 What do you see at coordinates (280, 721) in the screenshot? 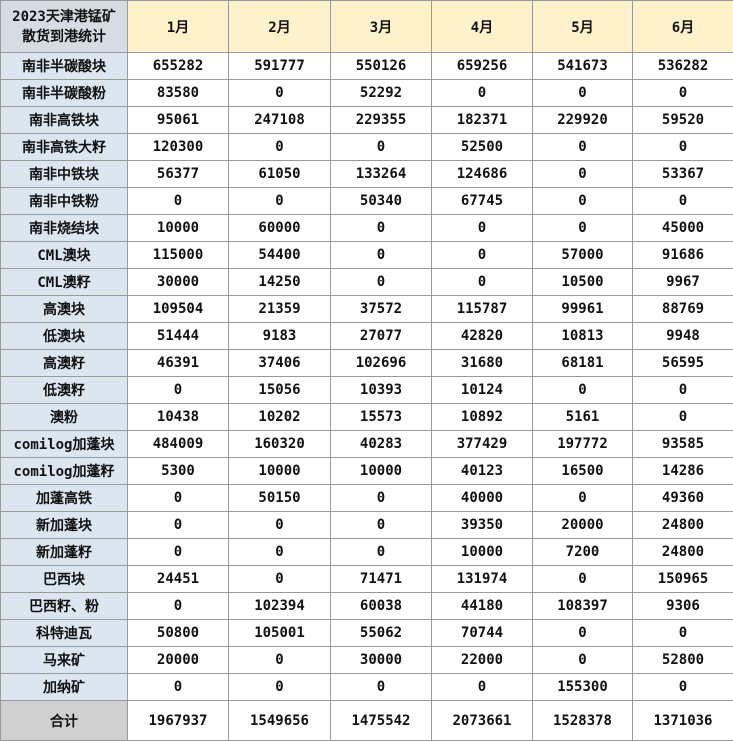
I see `total-cell: 1549656` at bounding box center [280, 721].